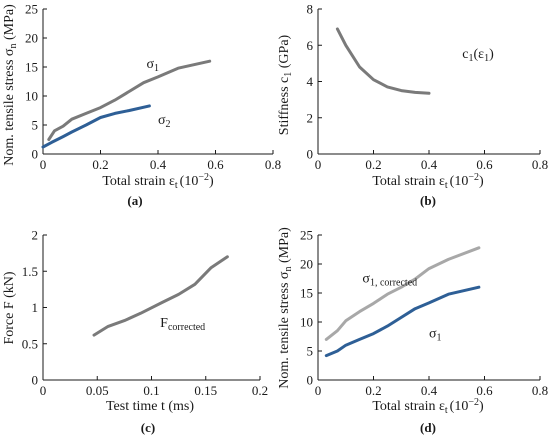 Image resolution: width=550 pixels, height=445 pixels. Describe the element at coordinates (9, 307) in the screenshot. I see `y-axis-label: Force F (kN)` at that location.